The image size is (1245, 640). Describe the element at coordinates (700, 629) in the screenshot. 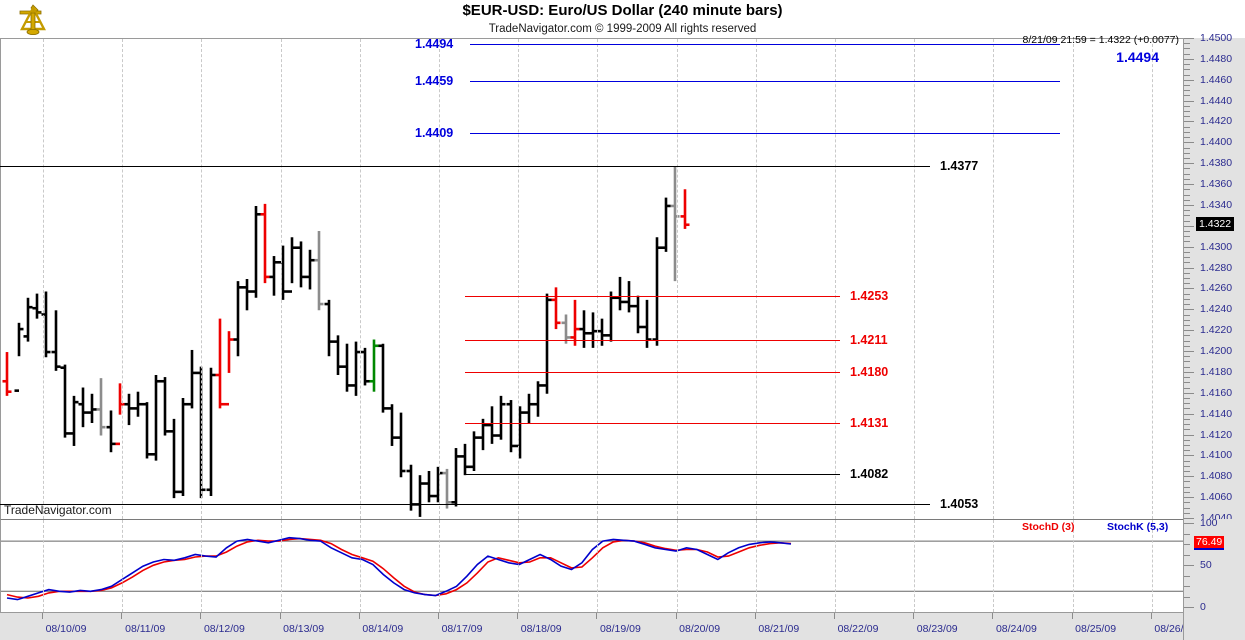

I see `date-tick-label: 08/20/09` at that location.